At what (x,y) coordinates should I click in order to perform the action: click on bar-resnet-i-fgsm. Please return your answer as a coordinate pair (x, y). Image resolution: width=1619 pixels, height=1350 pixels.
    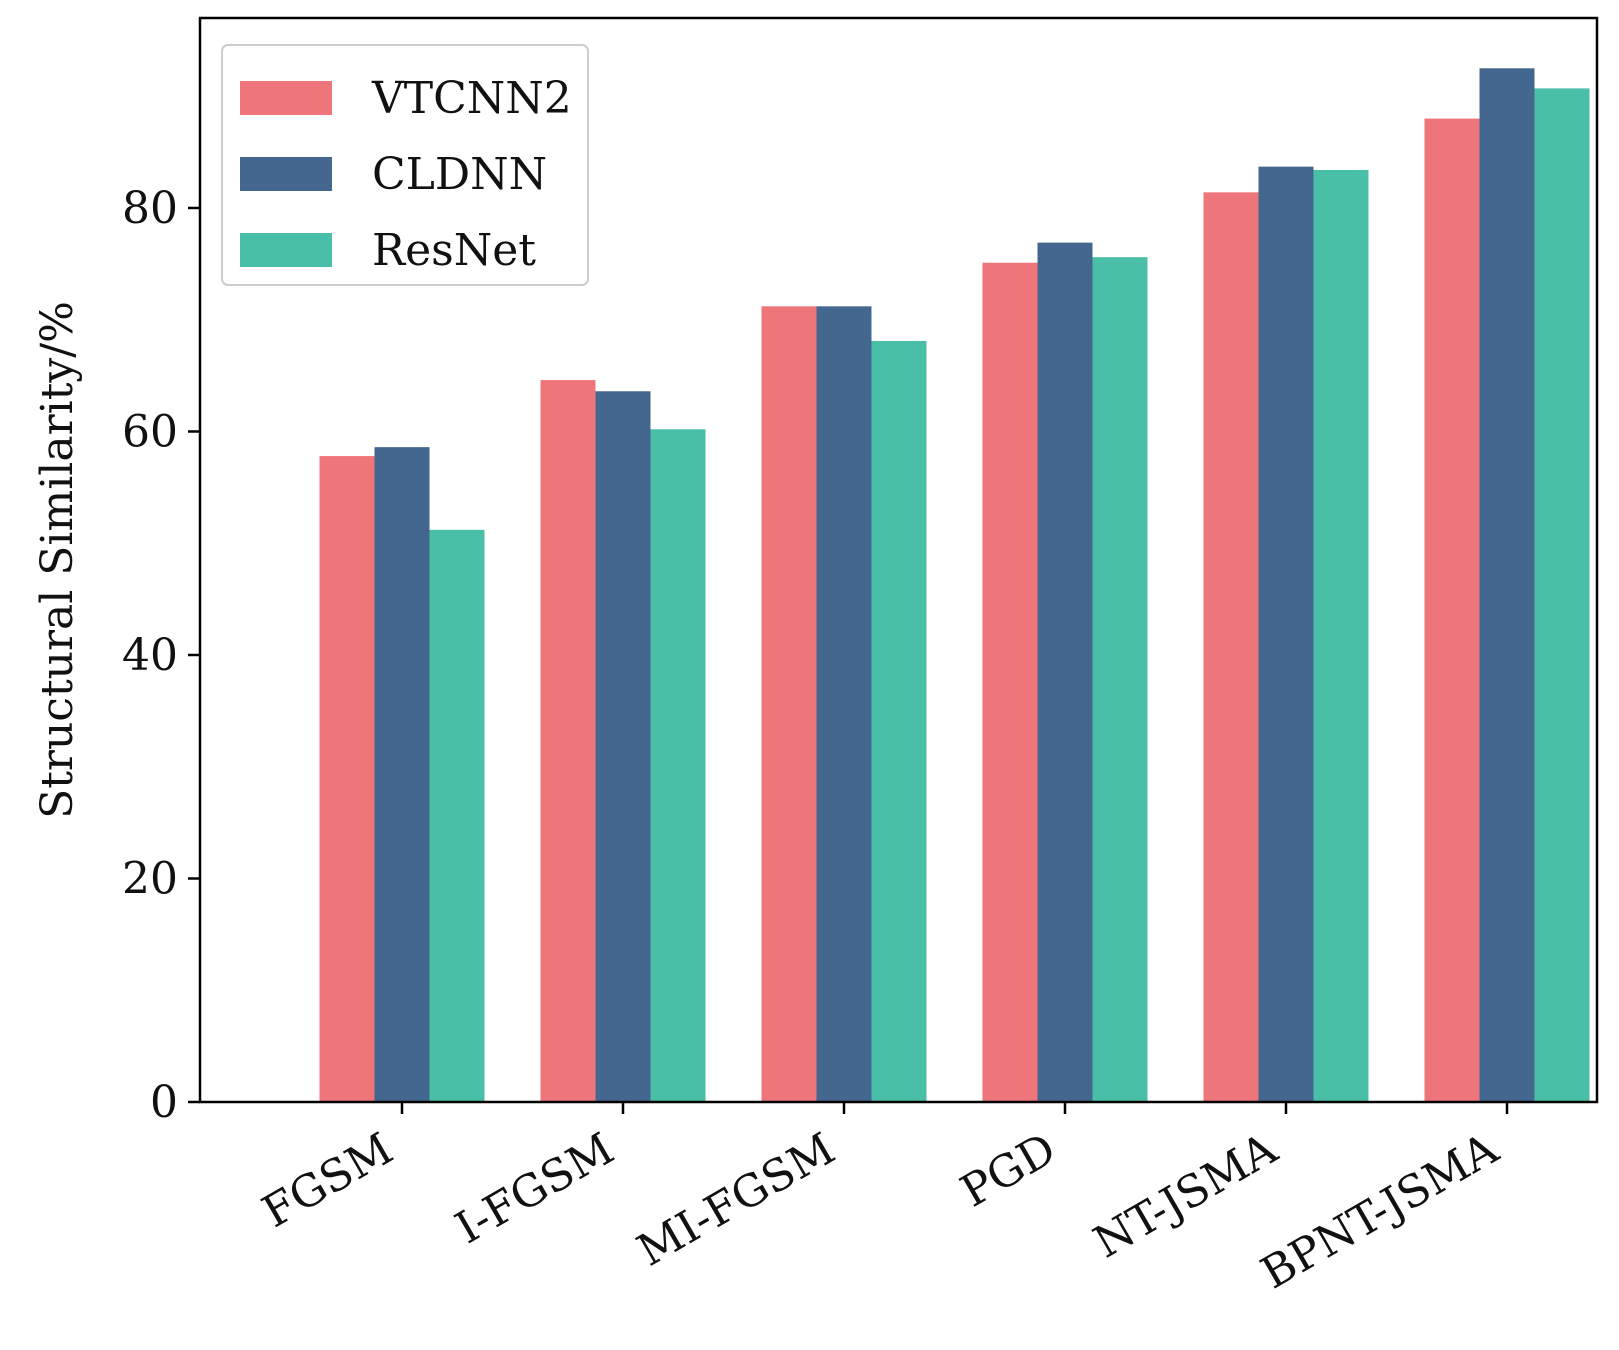
    Looking at the image, I should click on (678, 765).